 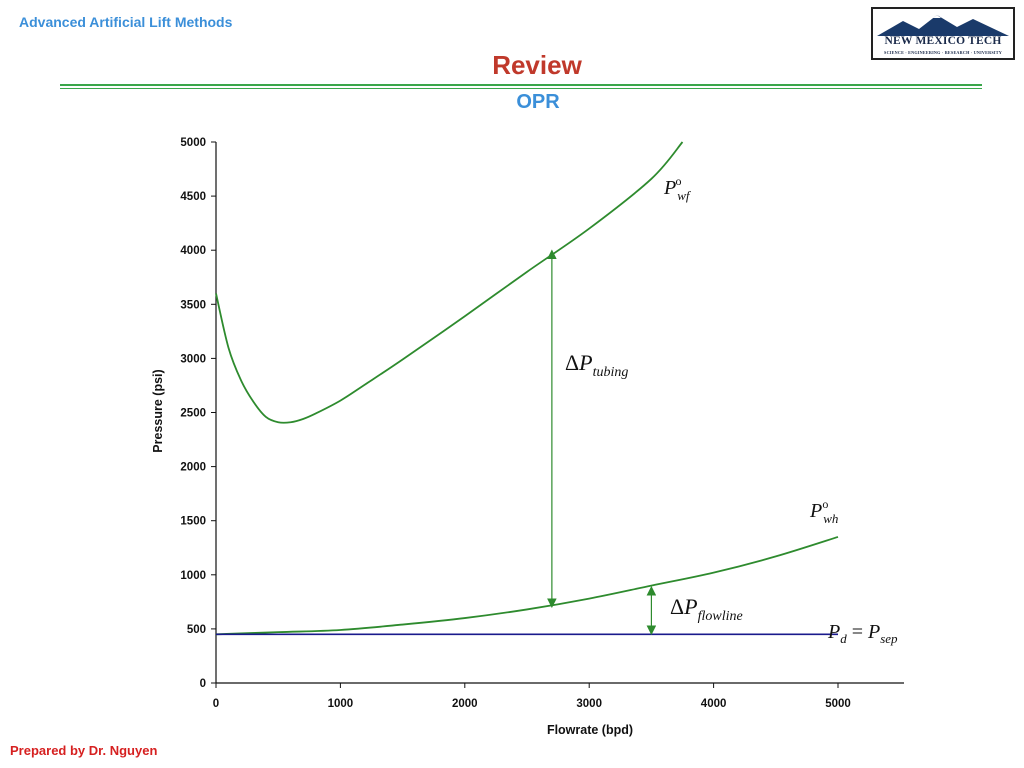 I want to click on x-axis-title: Flowrate (bpd), so click(x=590, y=730).